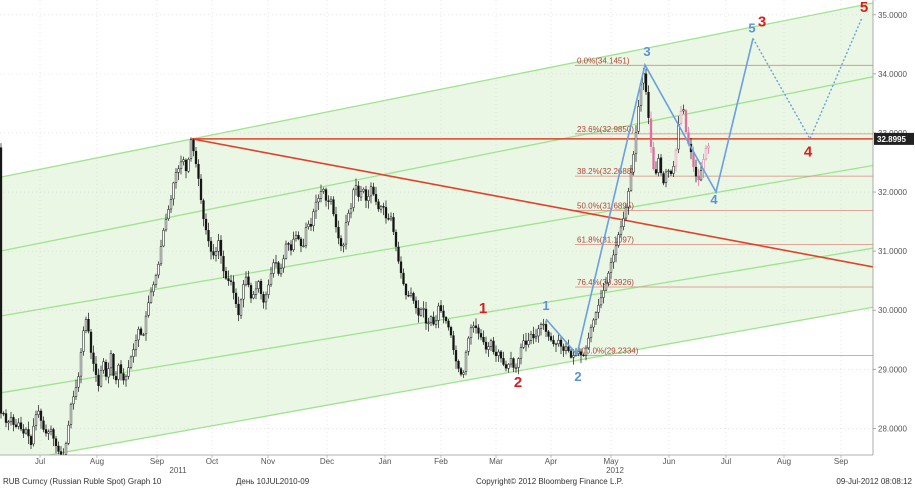  I want to click on footer-period-label: День 10JUL2010-09, so click(273, 481).